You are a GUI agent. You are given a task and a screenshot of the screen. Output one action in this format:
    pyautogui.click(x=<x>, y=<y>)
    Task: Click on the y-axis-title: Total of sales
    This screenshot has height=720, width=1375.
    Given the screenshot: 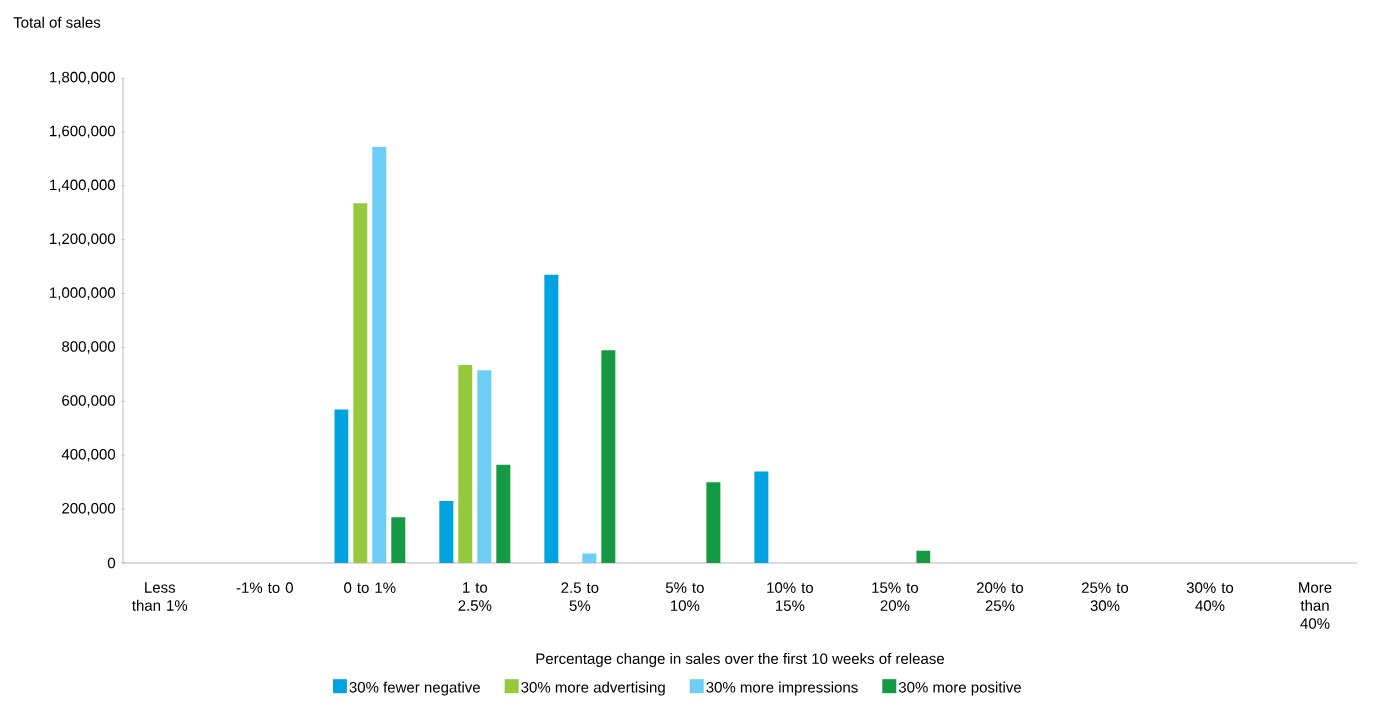 What is the action you would take?
    pyautogui.click(x=57, y=22)
    